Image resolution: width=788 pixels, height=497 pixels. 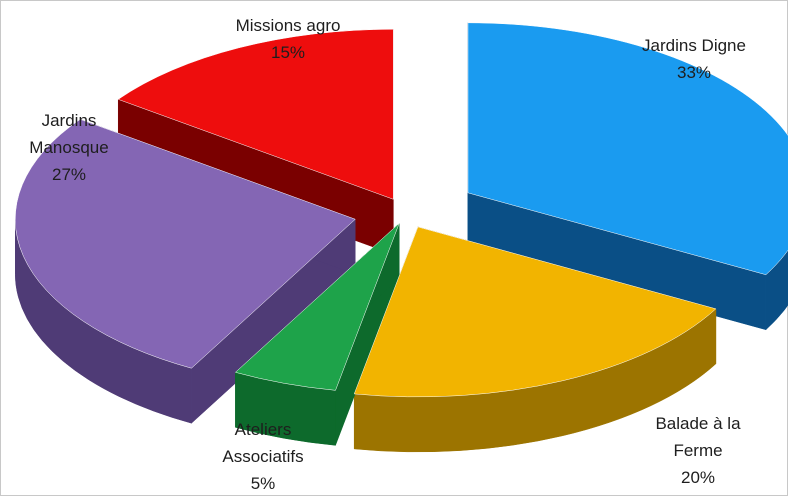 I want to click on slice-outer-wall, so click(x=776, y=290).